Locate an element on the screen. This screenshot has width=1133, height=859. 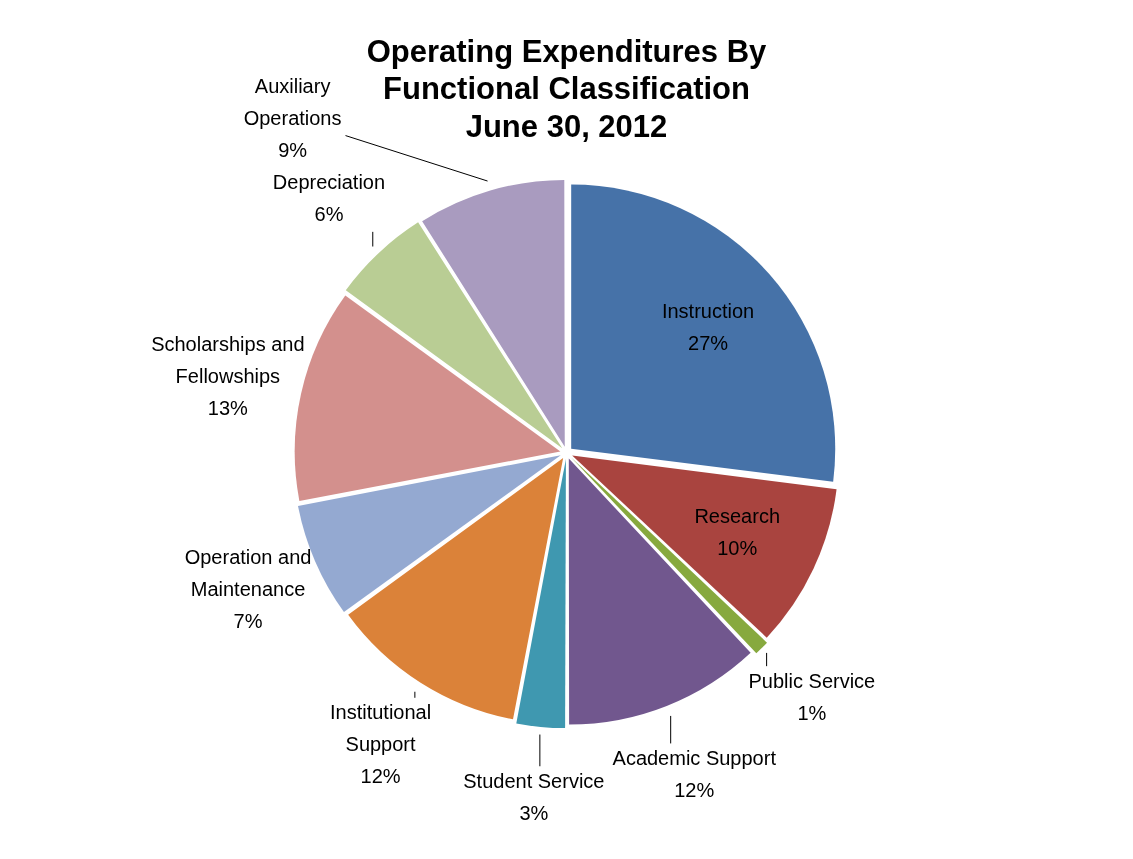
slice-label: Instruction is located at coordinates (708, 310).